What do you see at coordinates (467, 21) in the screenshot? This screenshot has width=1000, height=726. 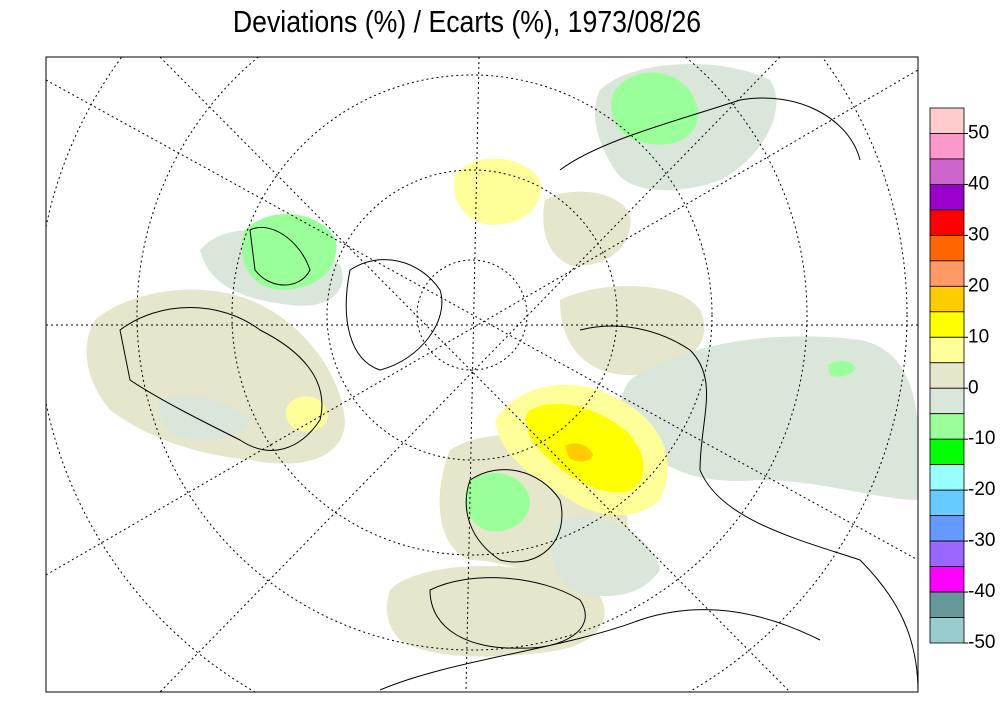 I see `map-title: Deviations (%) / Ecarts (%), 1973/08/26` at bounding box center [467, 21].